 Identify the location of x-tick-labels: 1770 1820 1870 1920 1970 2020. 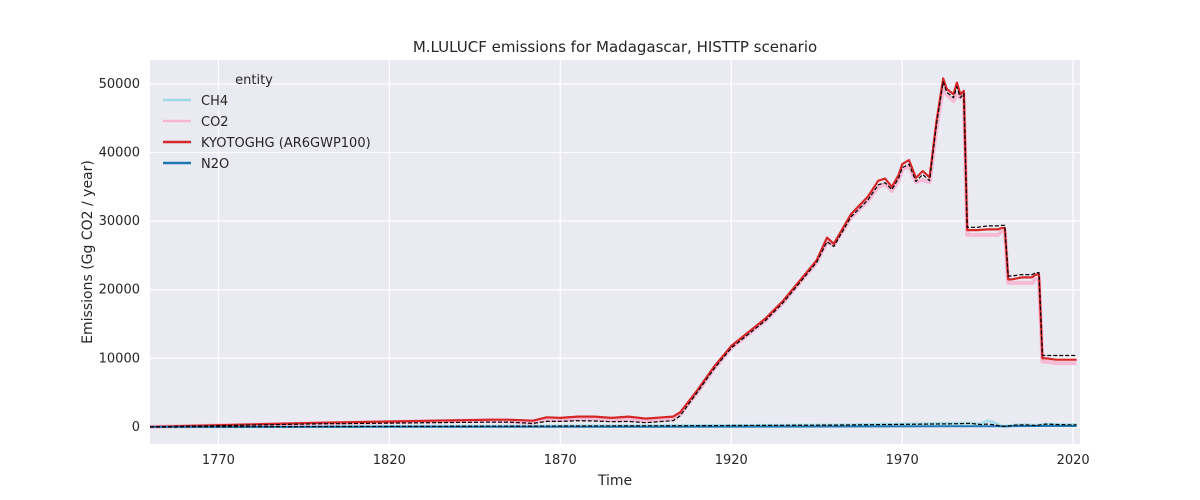
(646, 460).